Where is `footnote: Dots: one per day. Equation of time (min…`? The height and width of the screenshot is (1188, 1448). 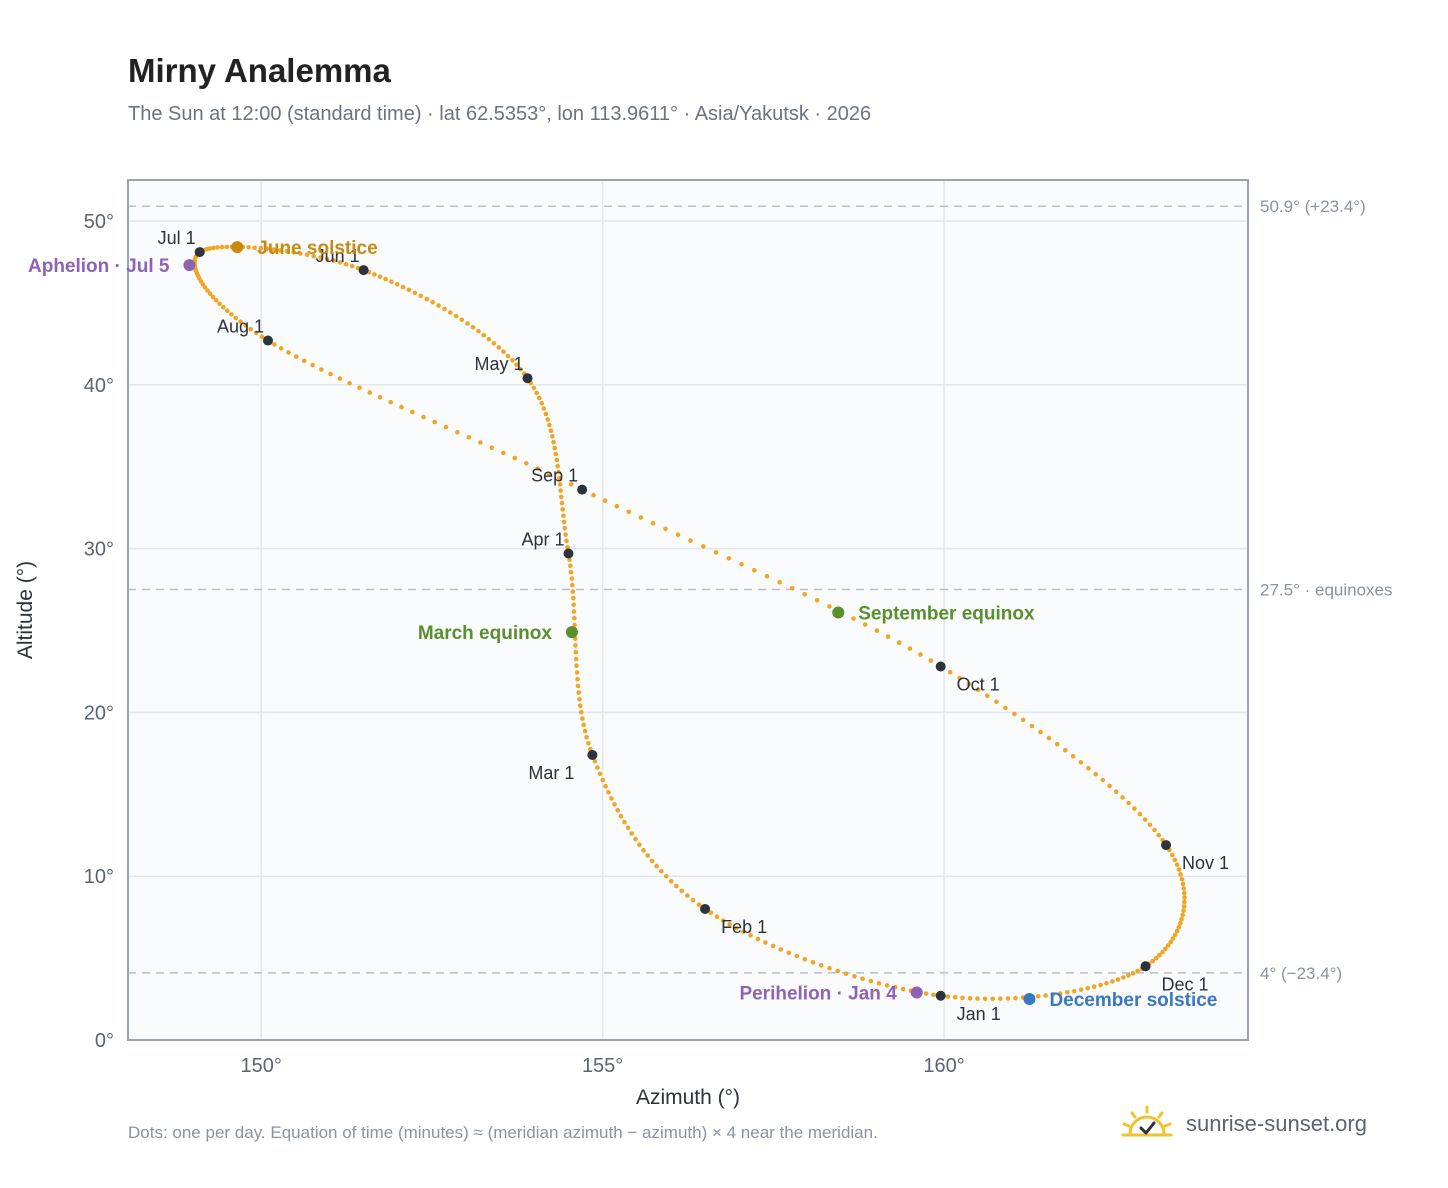
footnote: Dots: one per day. Equation of time (min… is located at coordinates (503, 1132).